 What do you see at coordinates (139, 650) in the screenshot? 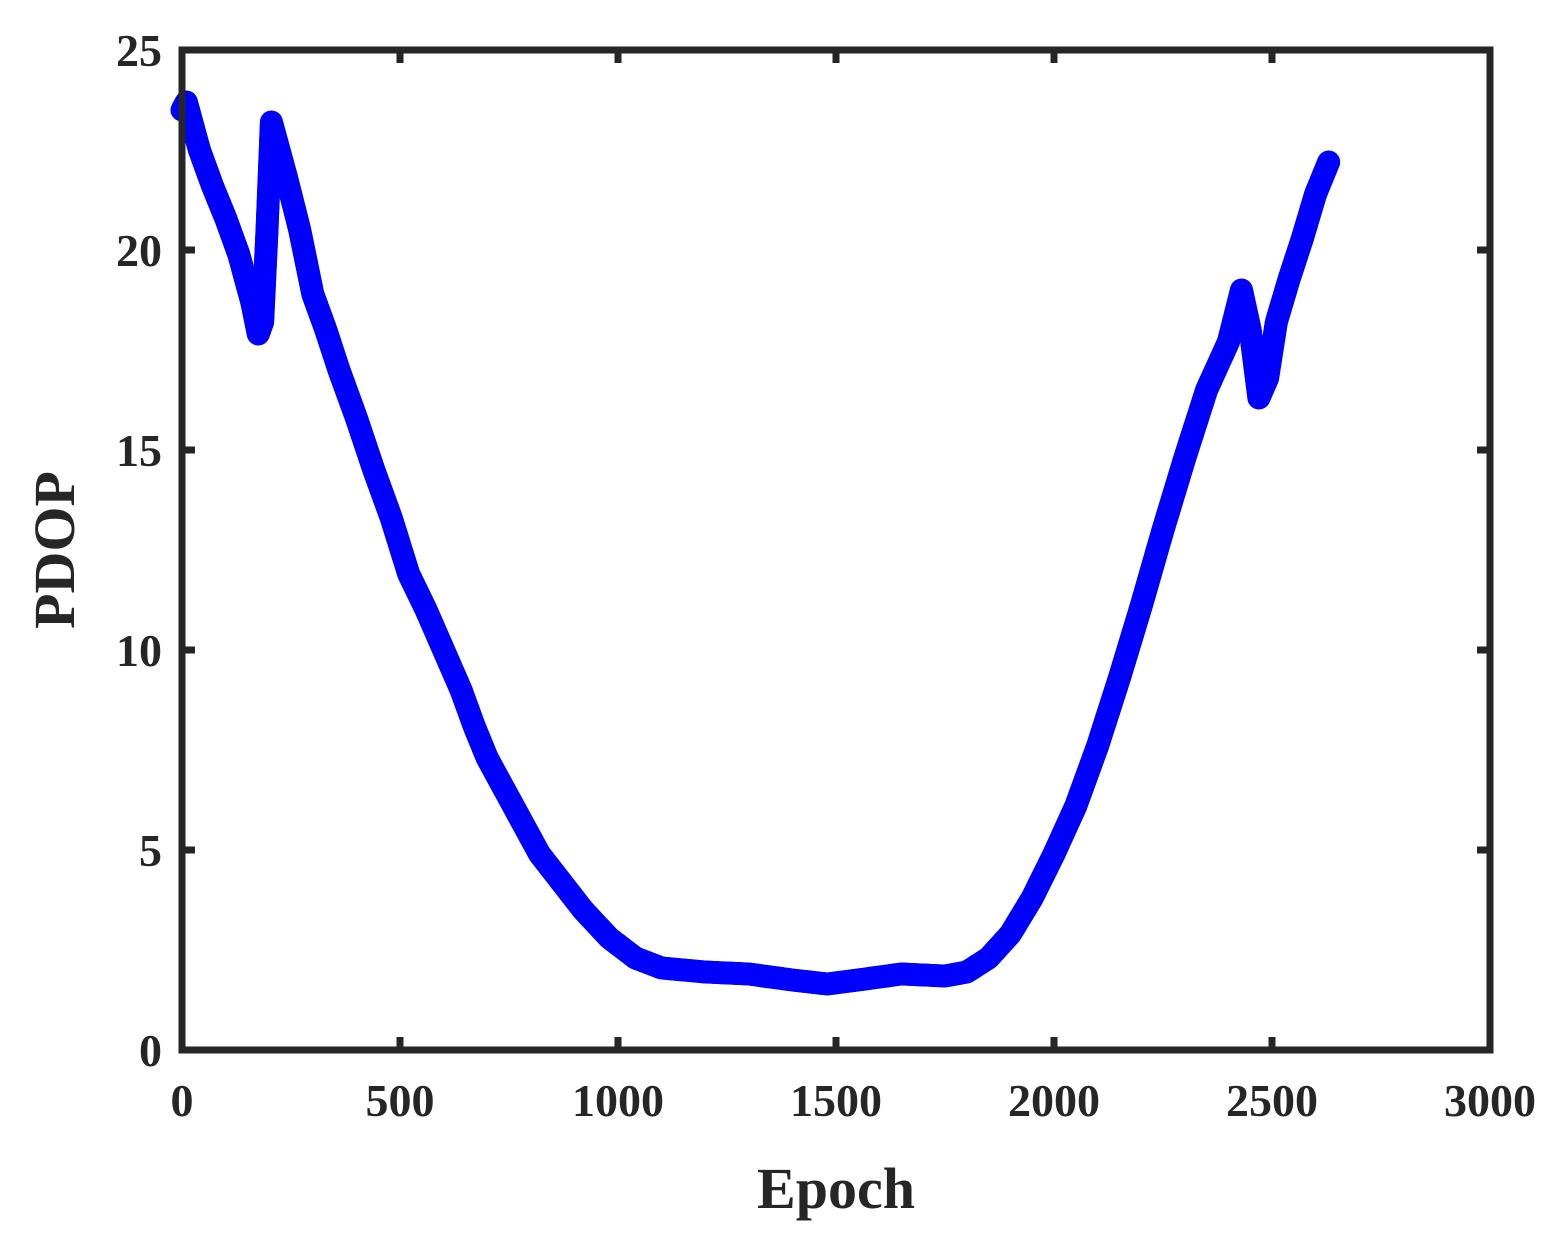
I see `y-tick-label: 10` at bounding box center [139, 650].